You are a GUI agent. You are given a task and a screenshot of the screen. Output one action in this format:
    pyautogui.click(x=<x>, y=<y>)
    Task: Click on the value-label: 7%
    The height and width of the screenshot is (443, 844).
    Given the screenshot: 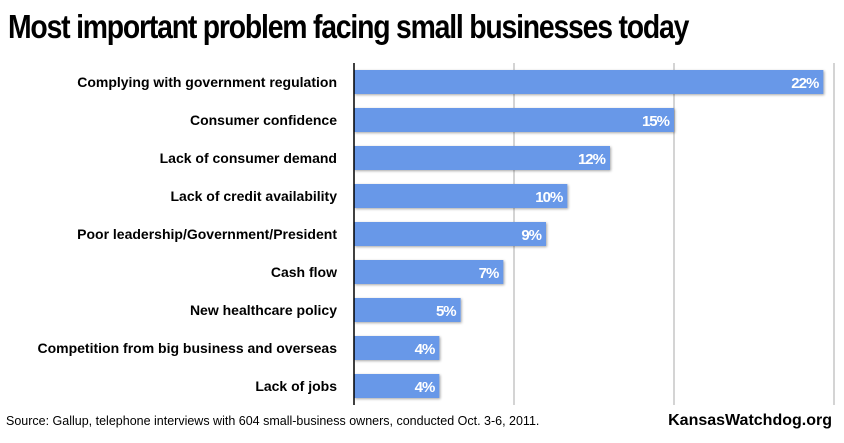 What is the action you would take?
    pyautogui.click(x=489, y=273)
    